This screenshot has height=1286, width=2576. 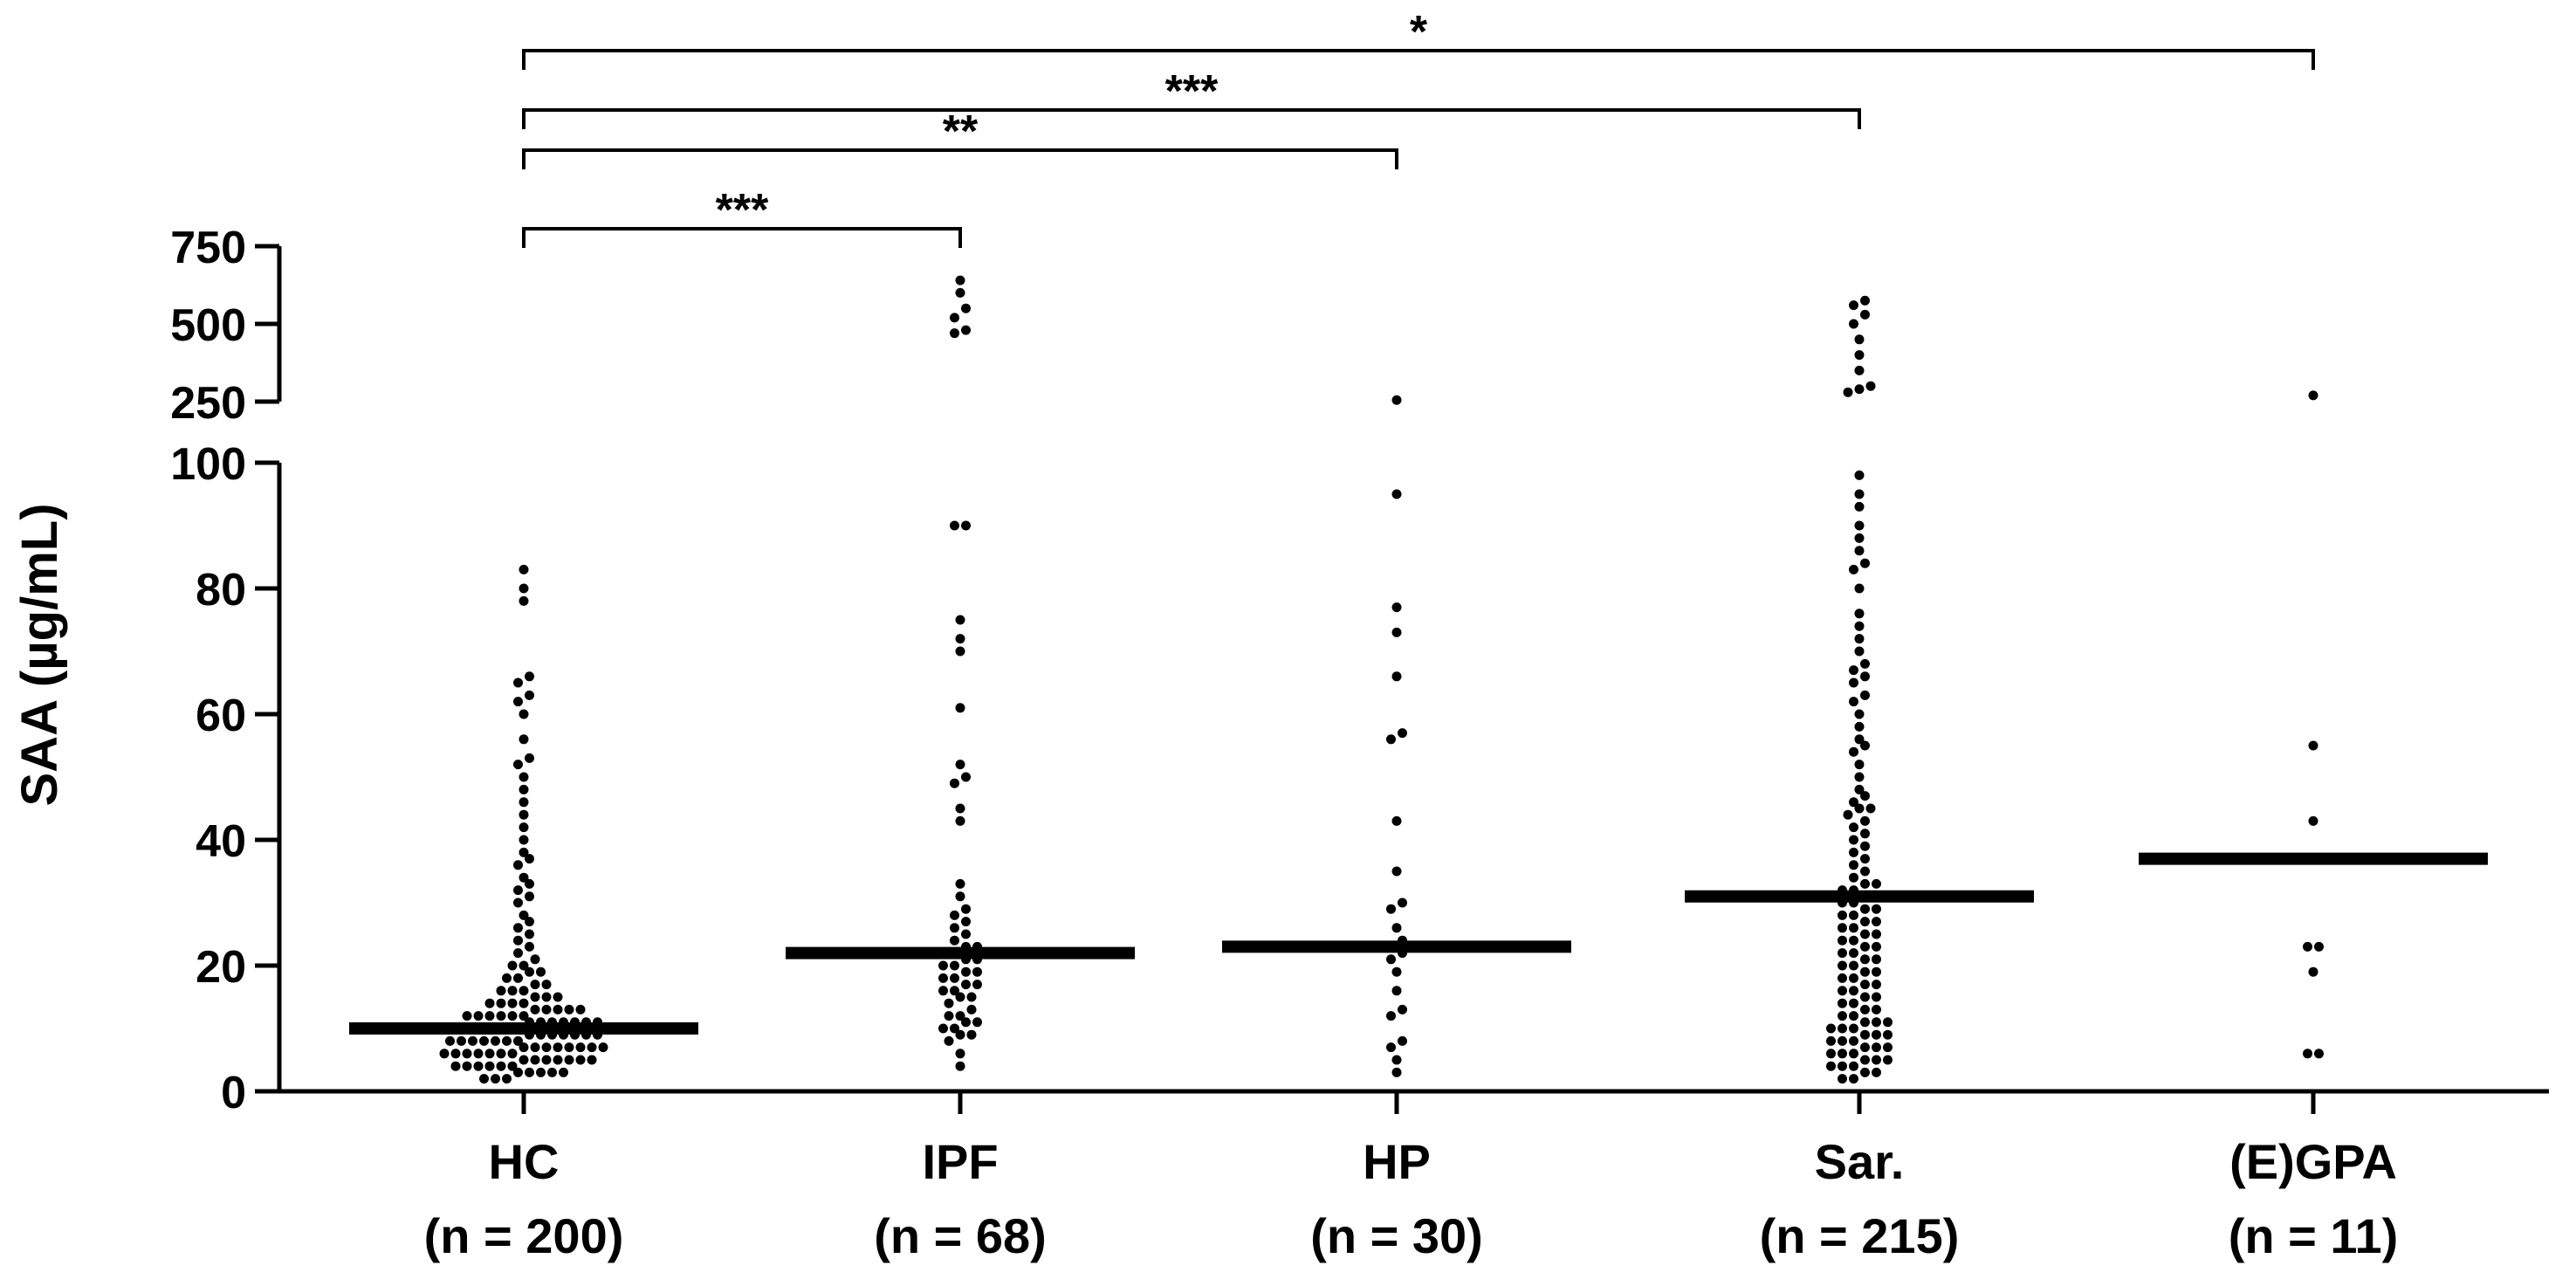 What do you see at coordinates (1397, 1161) in the screenshot?
I see `x-tick-label: HP` at bounding box center [1397, 1161].